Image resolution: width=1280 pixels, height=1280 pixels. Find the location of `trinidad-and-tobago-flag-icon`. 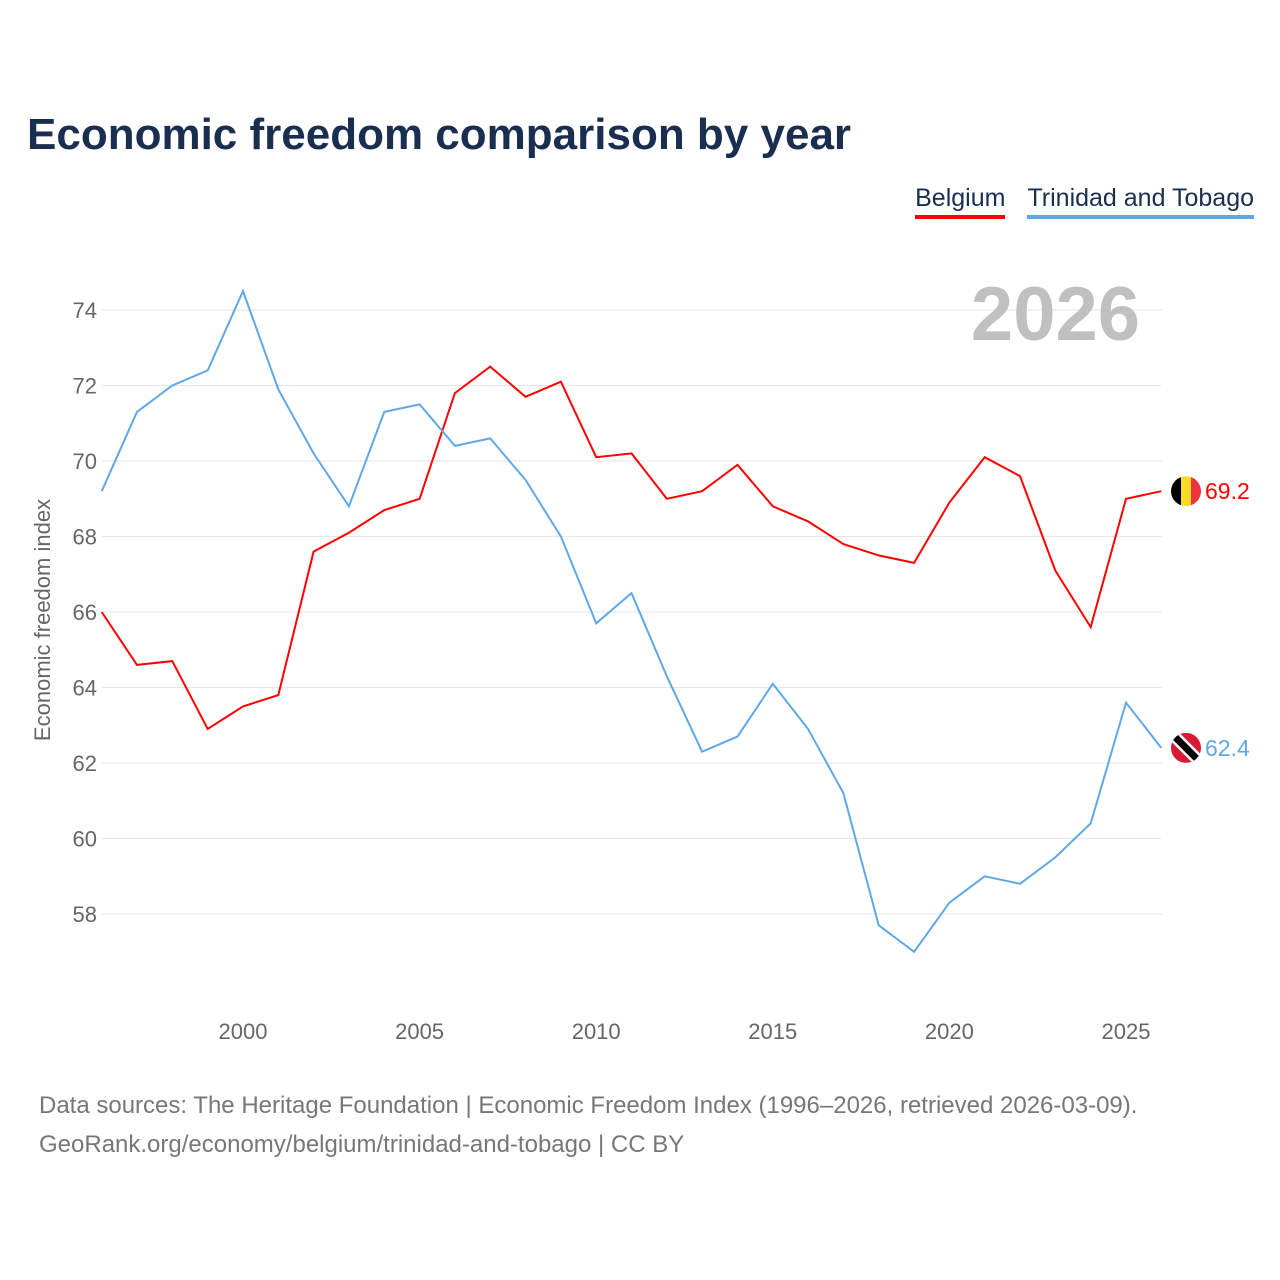

trinidad-and-tobago-flag-icon is located at coordinates (1186, 747).